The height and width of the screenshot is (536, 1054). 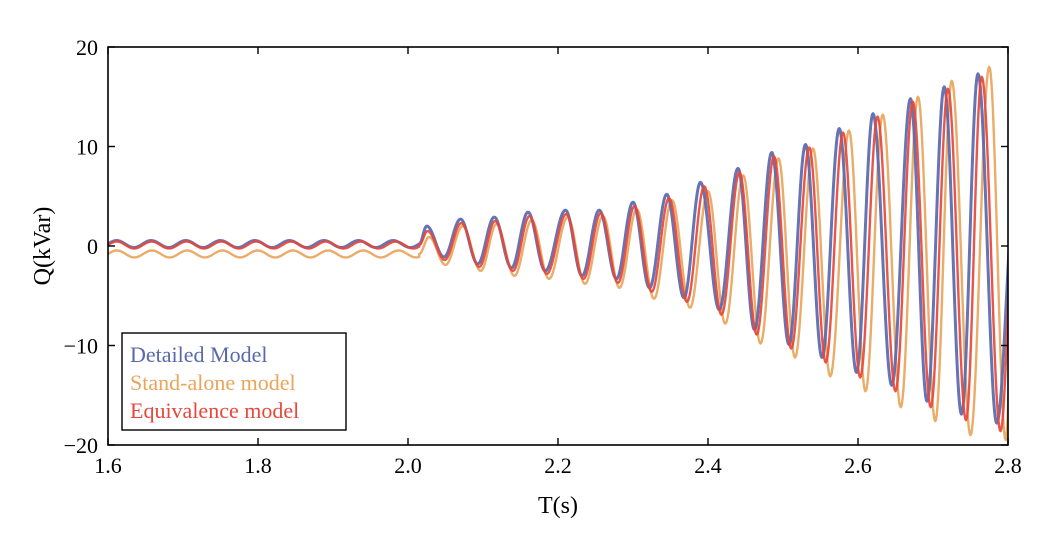 I want to click on x-tick-label: 1.6, so click(x=108, y=465).